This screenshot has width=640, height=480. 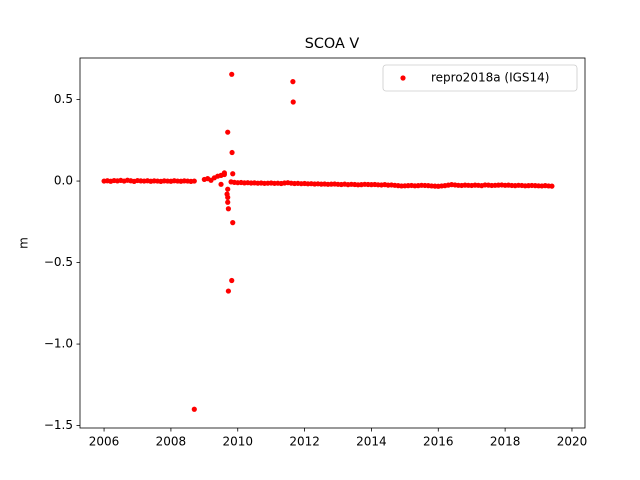 What do you see at coordinates (58, 344) in the screenshot?
I see `y-tick-label: −1.0` at bounding box center [58, 344].